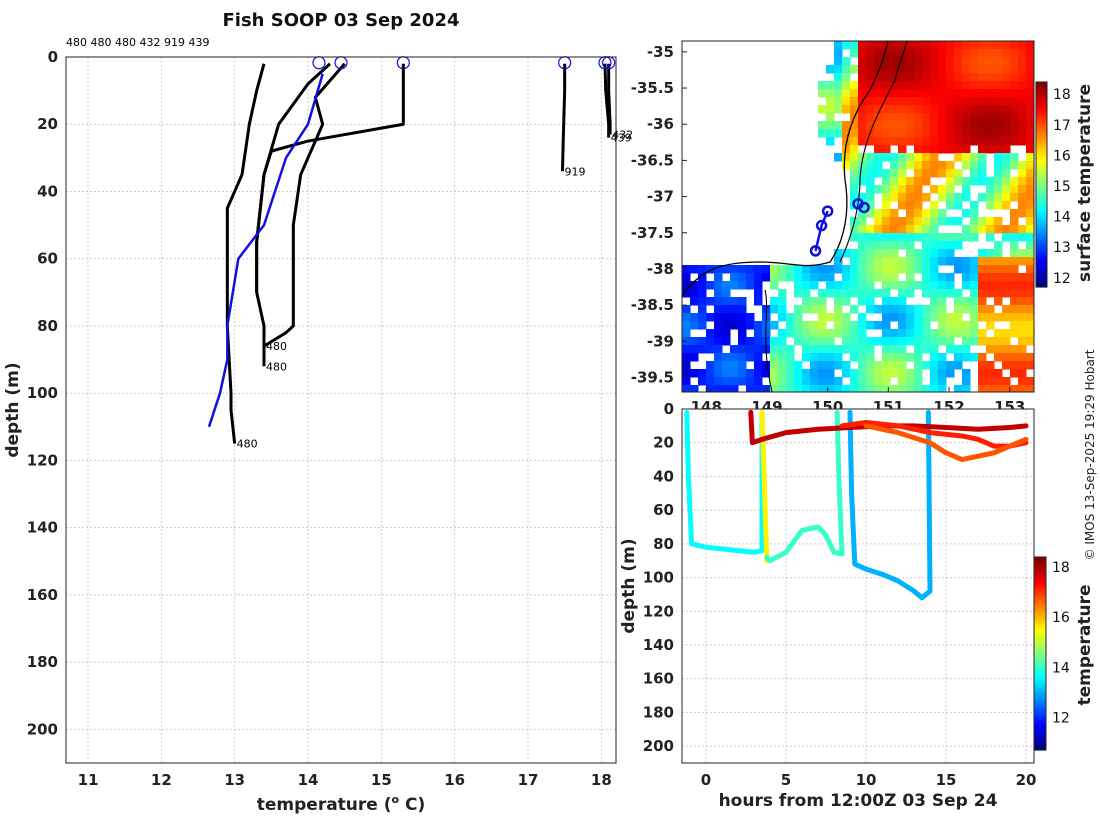 This screenshot has width=1100, height=820. Describe the element at coordinates (660, 124) in the screenshot. I see `lat-tick-label: -36` at that location.